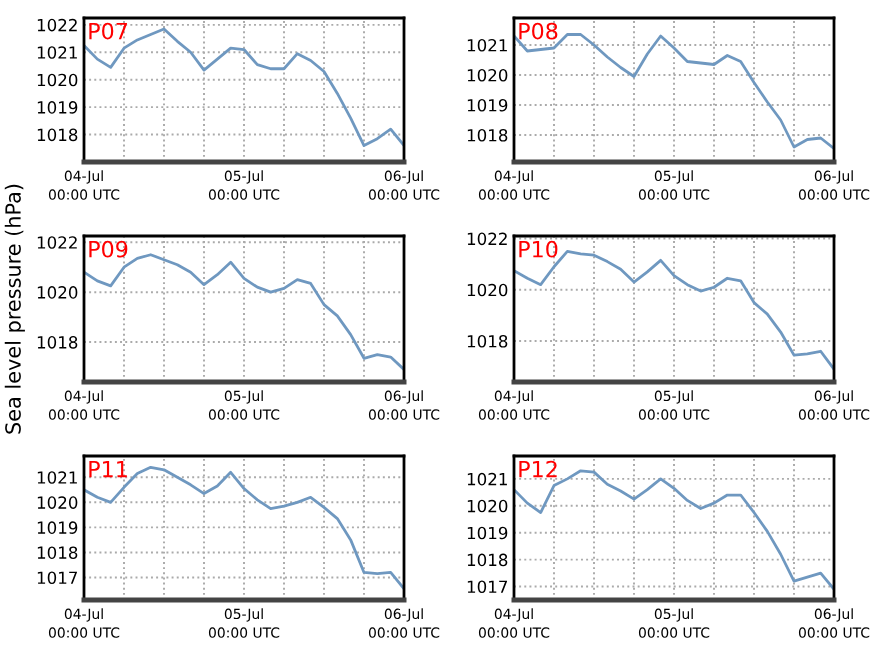  I want to click on annotation: P10, so click(538, 249).